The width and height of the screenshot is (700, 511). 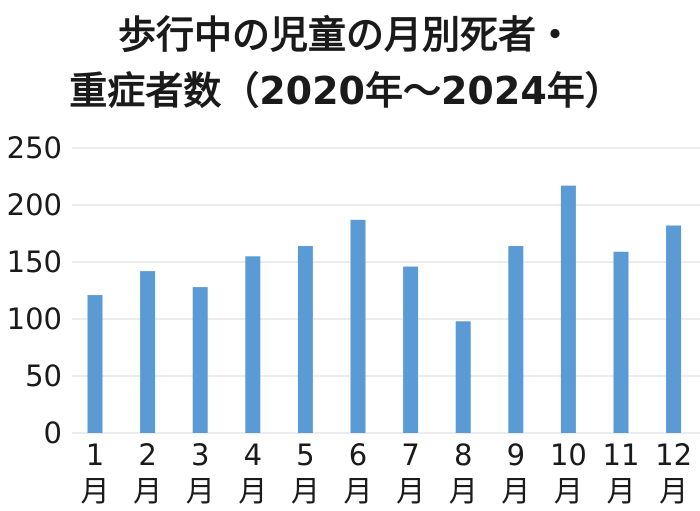 I want to click on x-category-number: 11, so click(x=621, y=455).